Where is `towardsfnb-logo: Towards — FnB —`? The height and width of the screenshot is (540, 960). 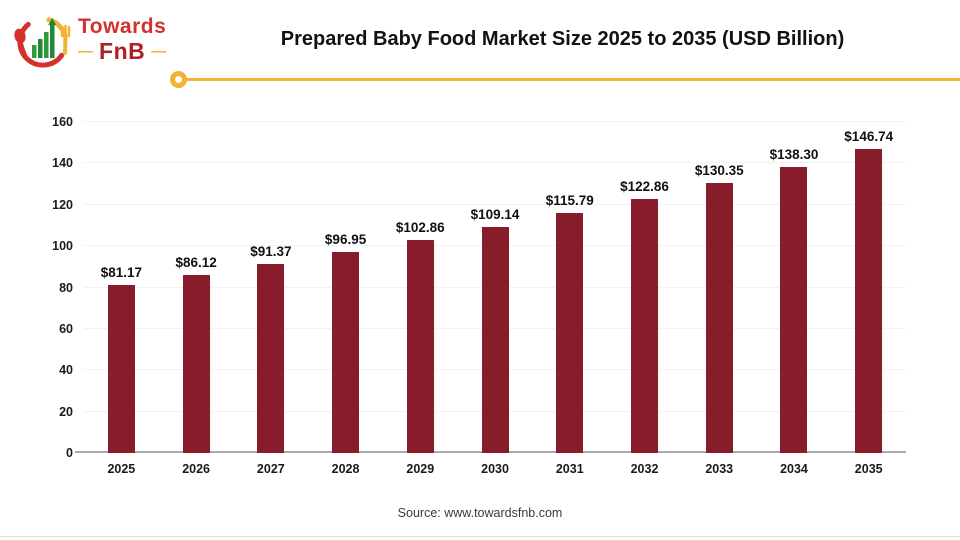 towardsfnb-logo: Towards — FnB — is located at coordinates (89, 39).